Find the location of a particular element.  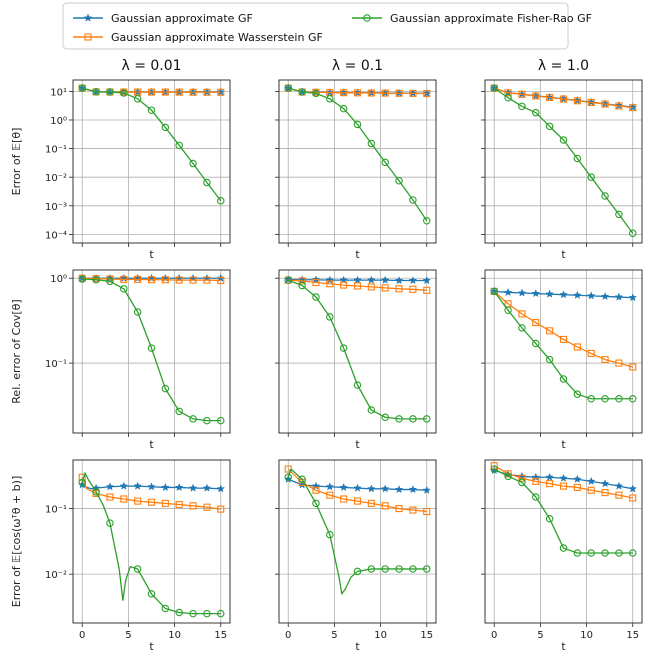

legend-label-0: Gaussian approximate GF is located at coordinates (182, 18).